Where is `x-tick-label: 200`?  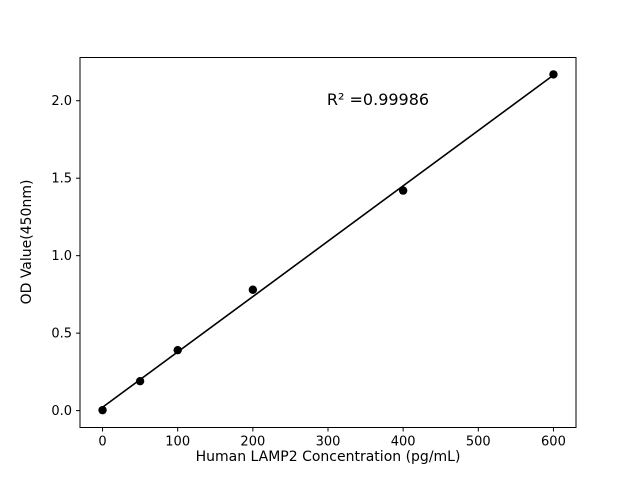 x-tick-label: 200 is located at coordinates (252, 442).